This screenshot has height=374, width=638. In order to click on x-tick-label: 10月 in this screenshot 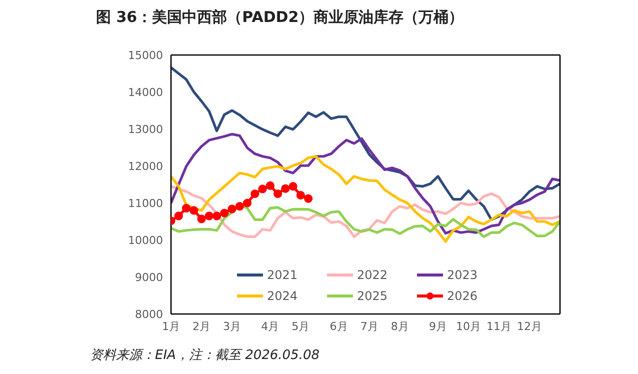, I will do `click(468, 326)`.